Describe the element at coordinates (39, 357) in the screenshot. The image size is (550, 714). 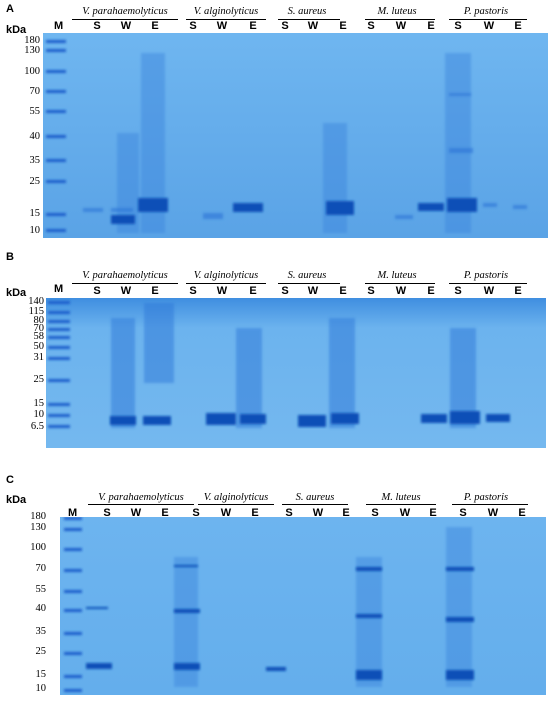
I see `marker-size-label: 31` at that location.